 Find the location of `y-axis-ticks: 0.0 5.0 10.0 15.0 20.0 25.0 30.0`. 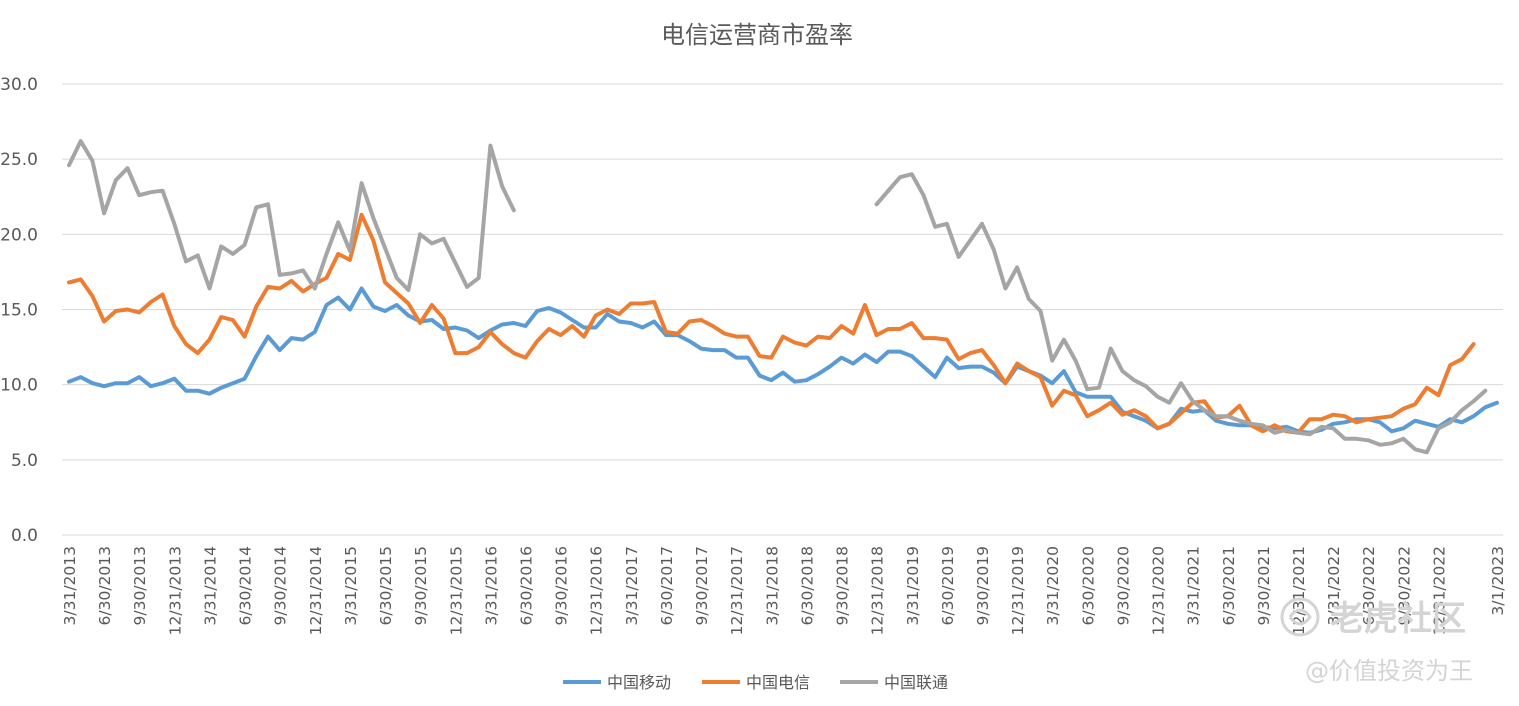

y-axis-ticks: 0.0 5.0 10.0 15.0 20.0 25.0 30.0 is located at coordinates (19, 310).